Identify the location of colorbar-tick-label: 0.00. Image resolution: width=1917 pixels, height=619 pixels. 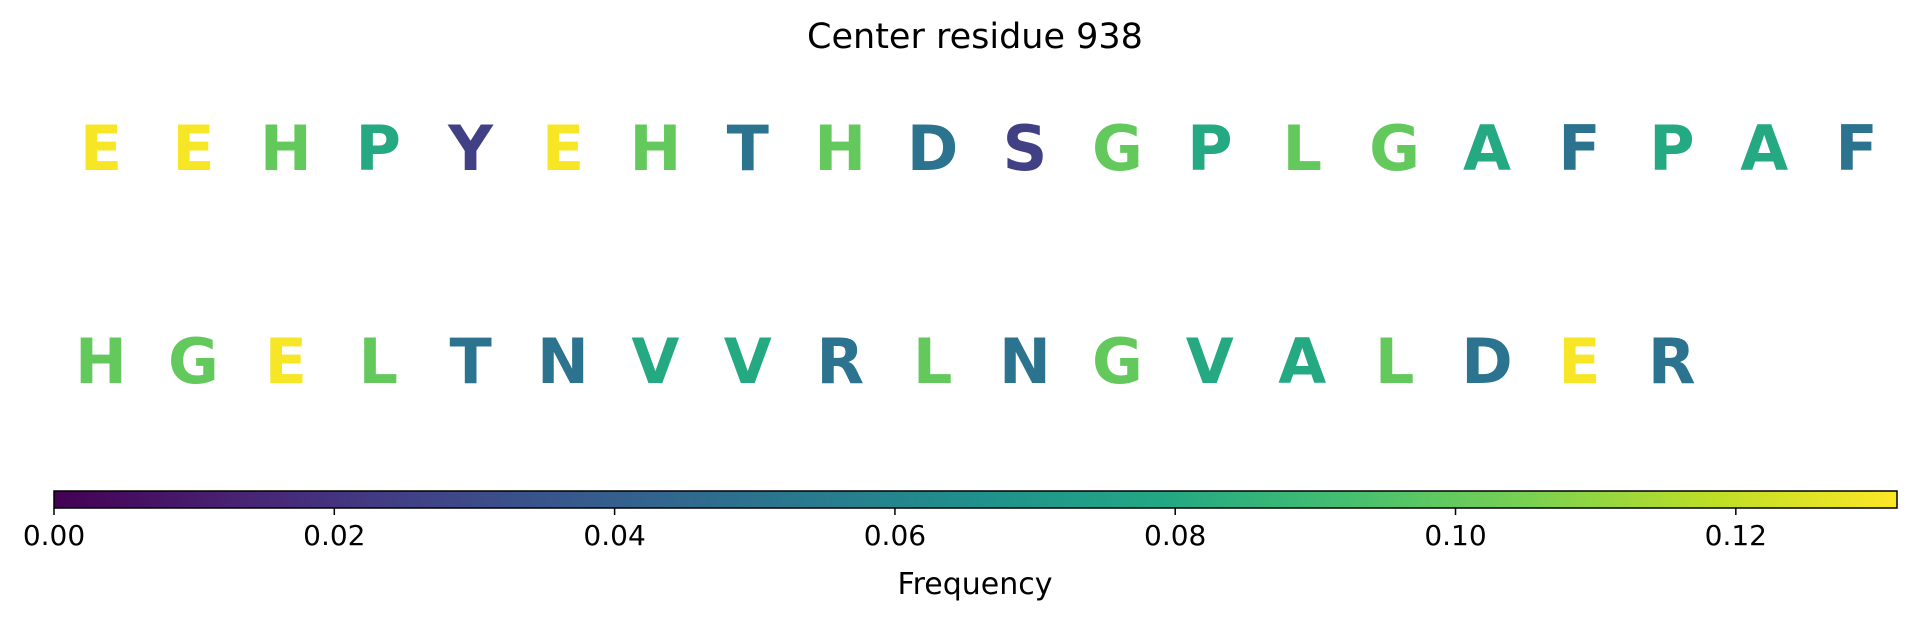
(54, 535).